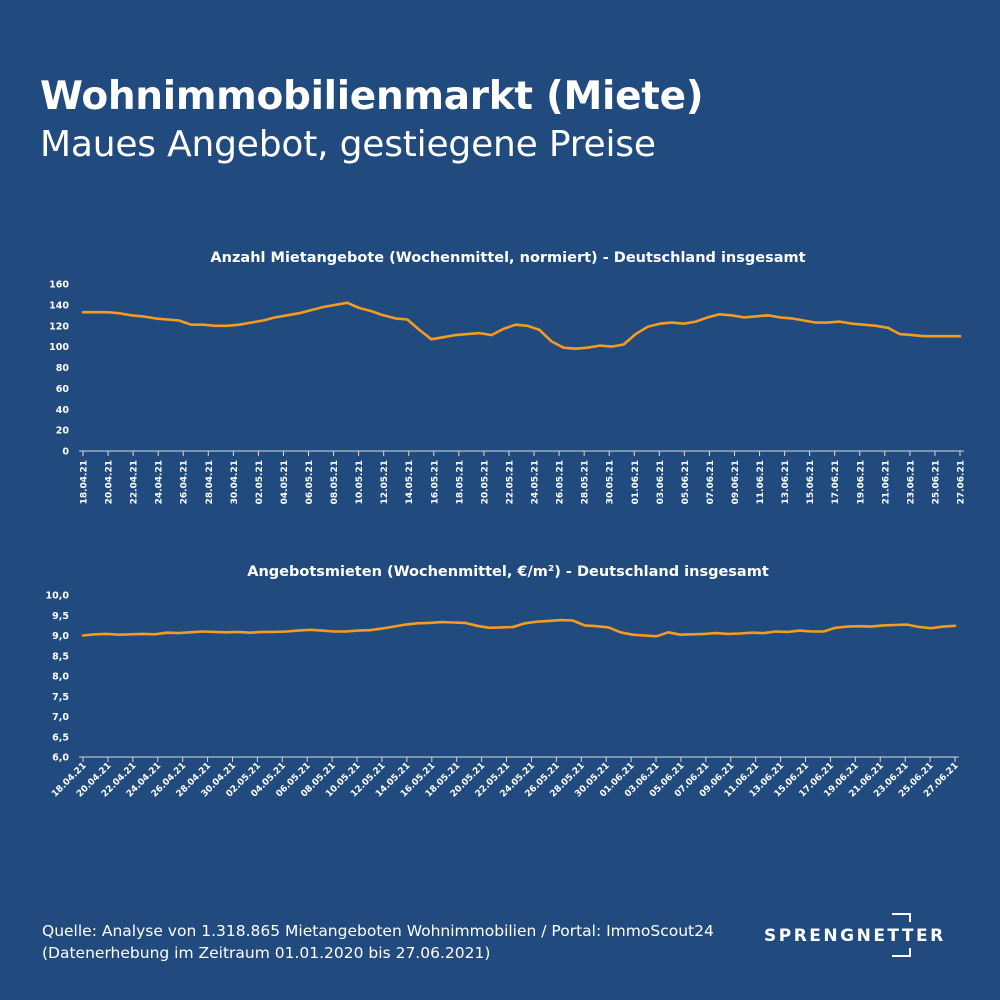 The width and height of the screenshot is (1000, 1000). Describe the element at coordinates (485, 482) in the screenshot. I see `x-tick-label: 20.05.21` at that location.